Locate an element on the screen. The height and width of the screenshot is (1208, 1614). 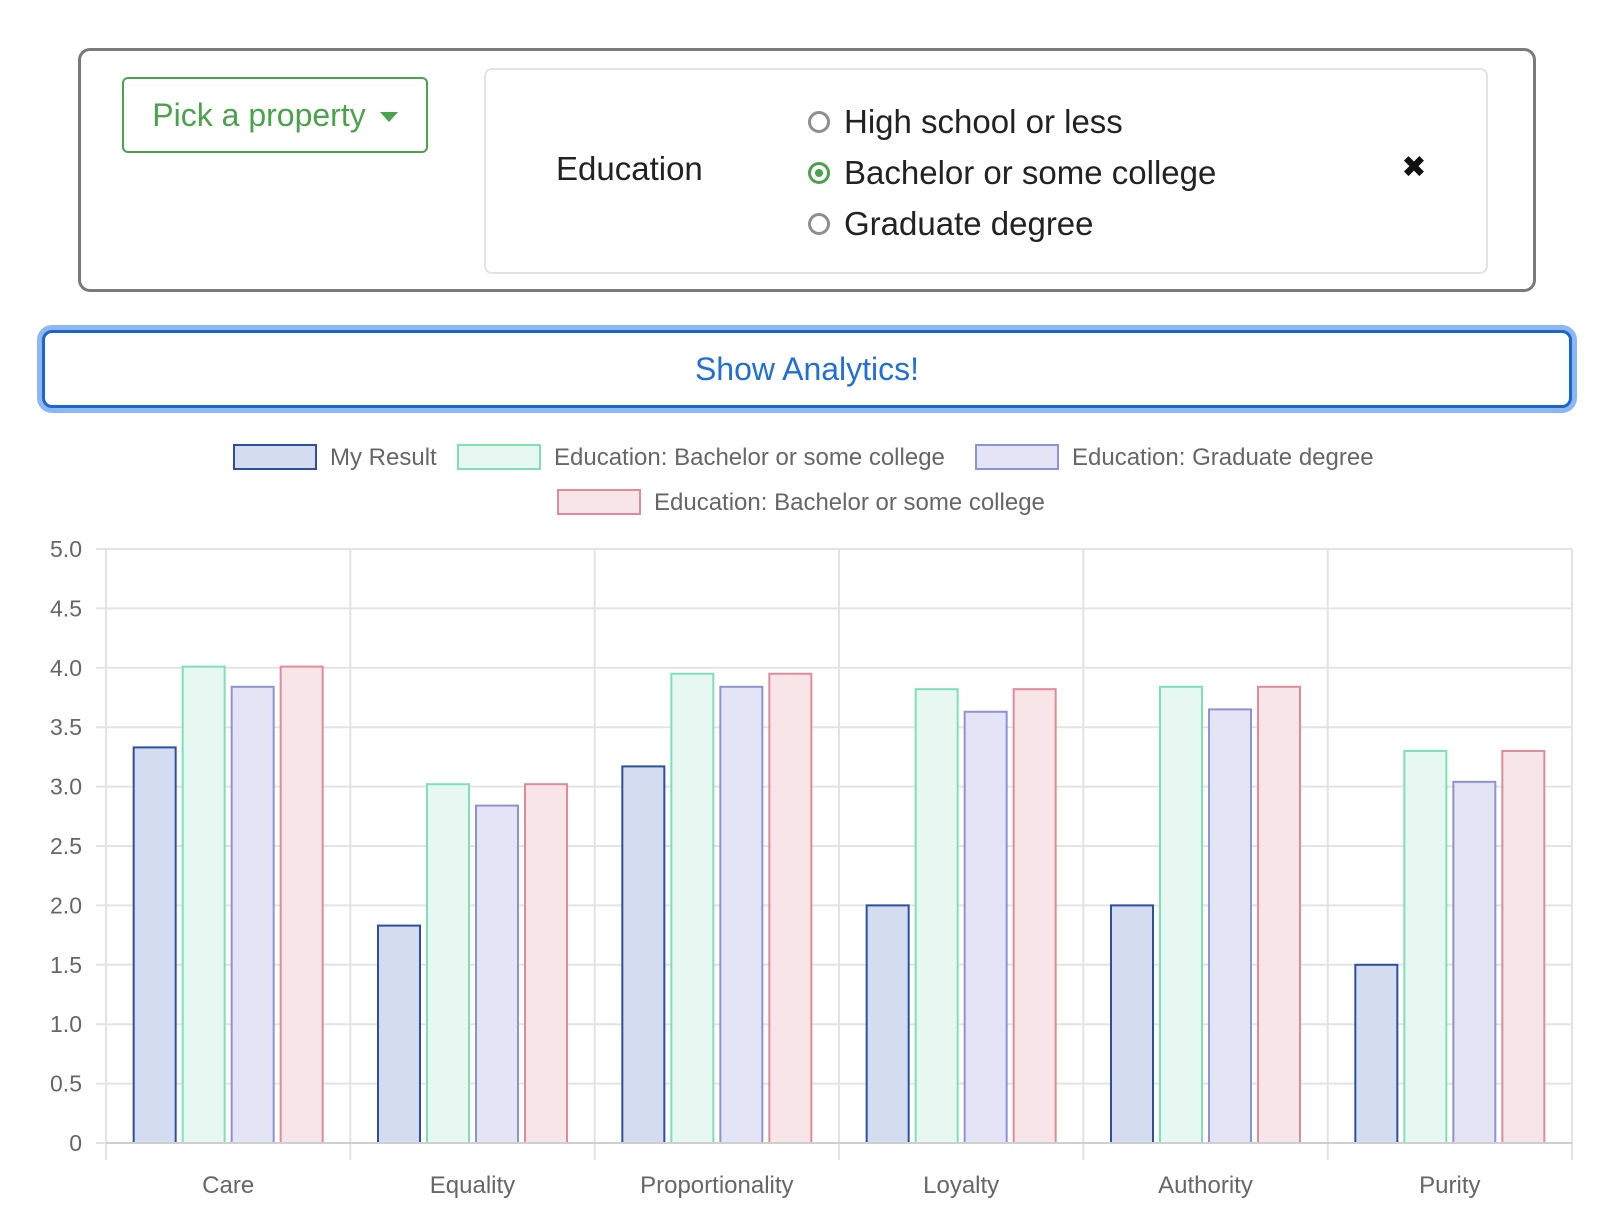
show-analytics-label: Show Analytics! is located at coordinates (807, 368).